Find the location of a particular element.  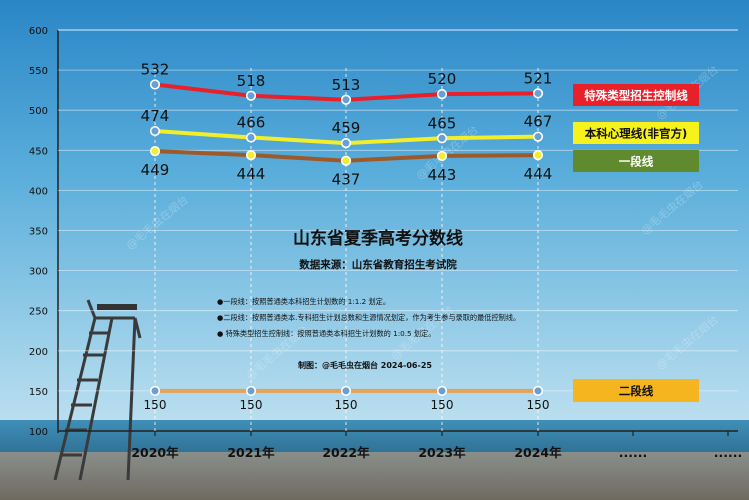

series-2: 474 466 459 465 467 is located at coordinates (347, 128).